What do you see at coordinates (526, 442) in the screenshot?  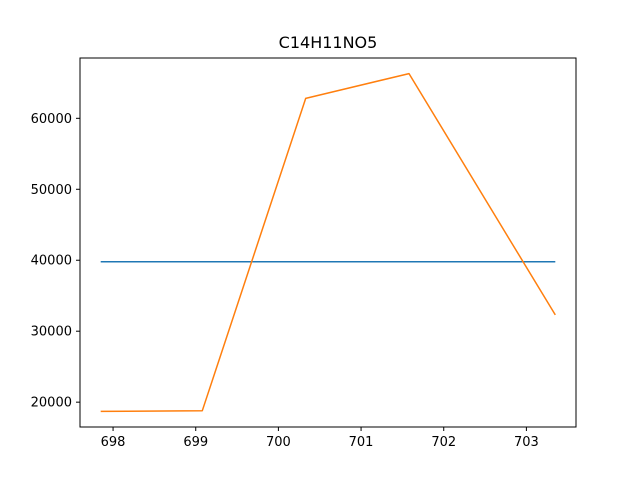 I see `x-tick-label: 703` at bounding box center [526, 442].